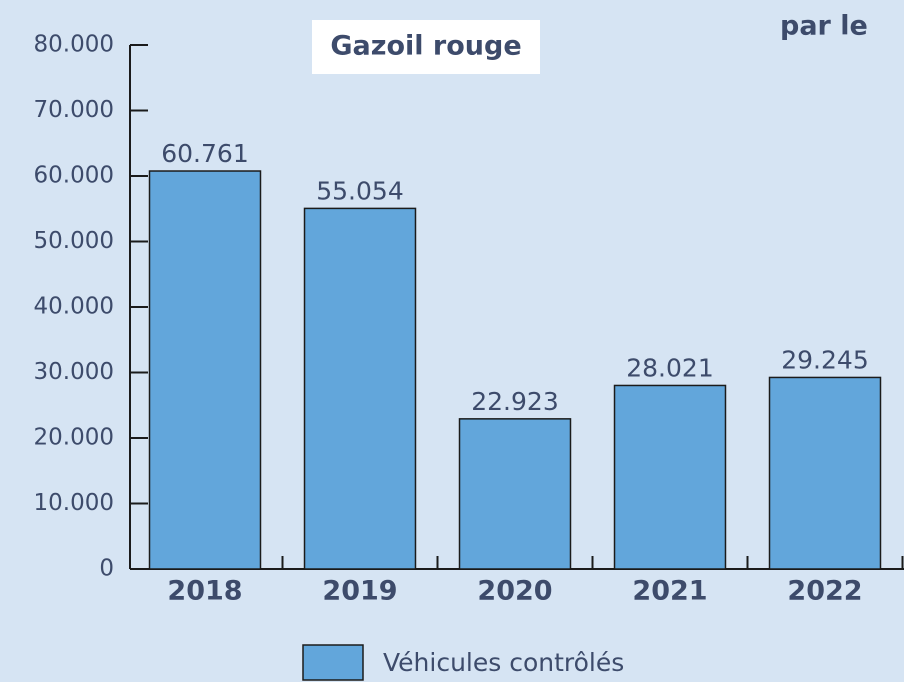 The width and height of the screenshot is (904, 682). What do you see at coordinates (106, 569) in the screenshot?
I see `y-tick-label: 0` at bounding box center [106, 569].